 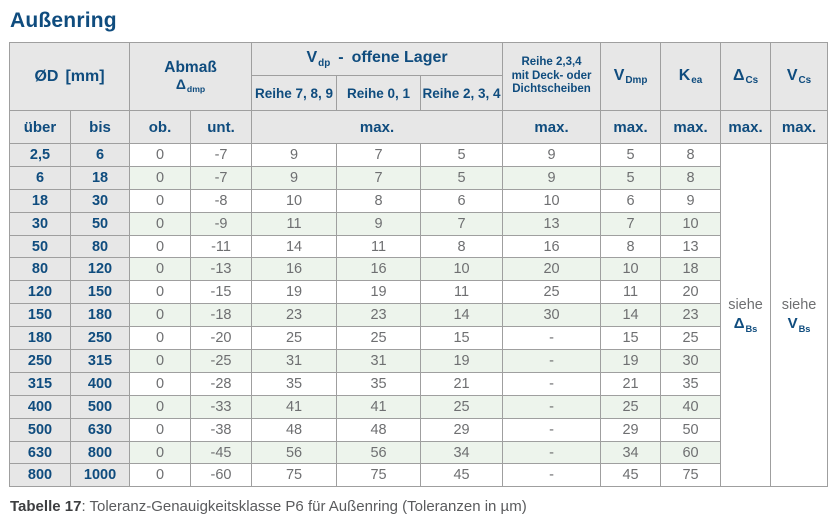 I want to click on value-cell: 6, so click(x=462, y=200).